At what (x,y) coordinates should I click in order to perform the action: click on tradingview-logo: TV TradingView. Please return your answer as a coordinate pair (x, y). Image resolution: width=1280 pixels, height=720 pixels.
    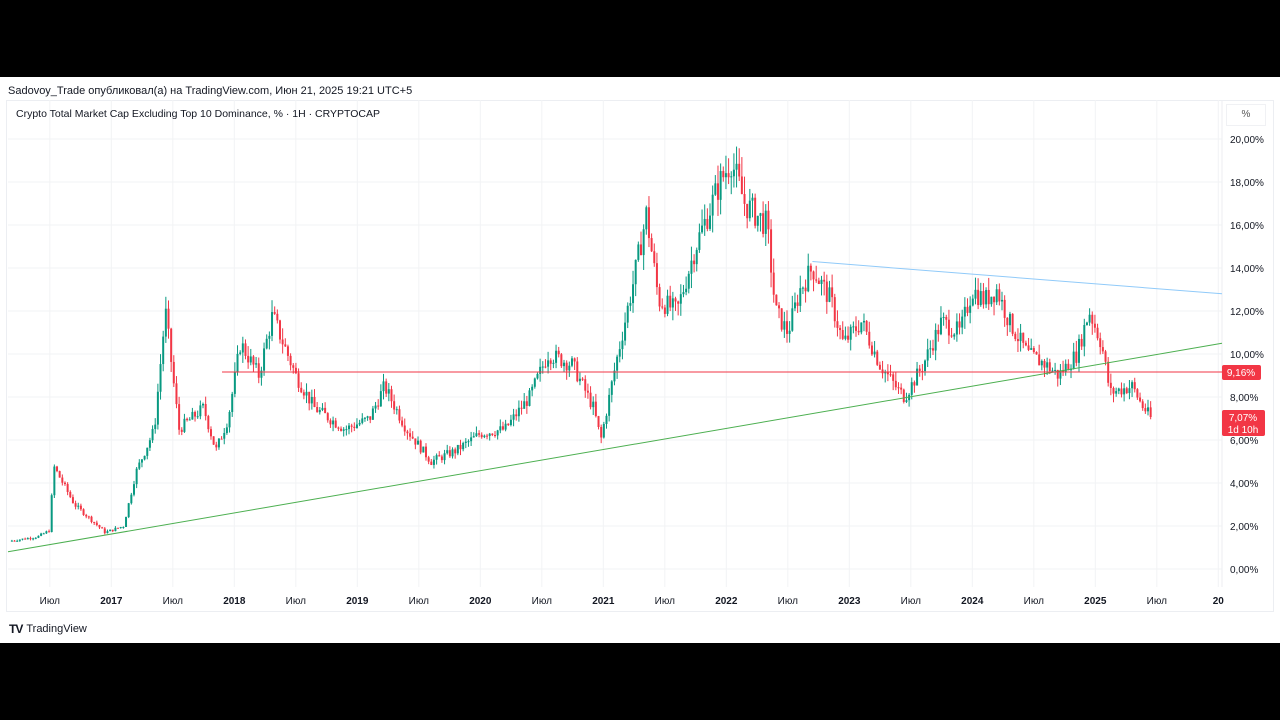
    Looking at the image, I should click on (48, 629).